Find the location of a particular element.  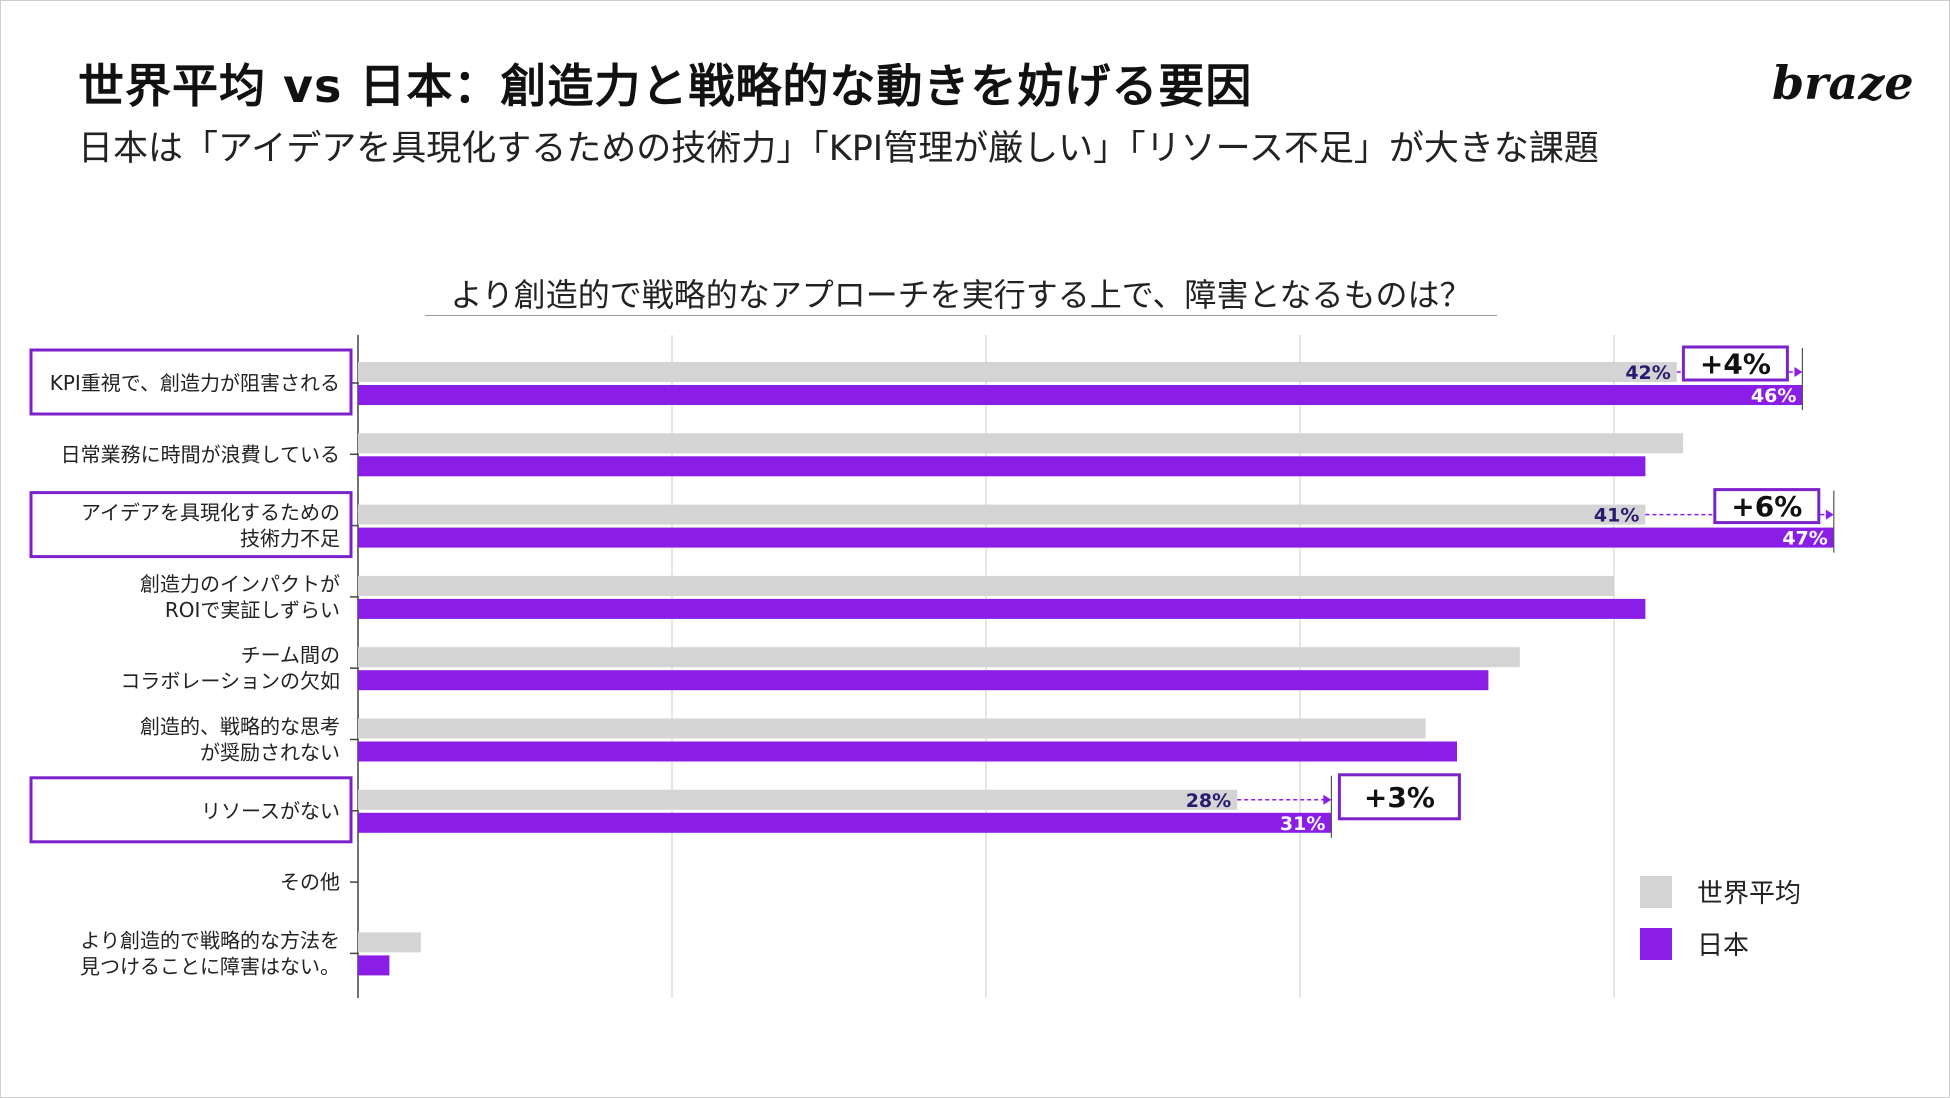

data-label-world: 41% is located at coordinates (1616, 516).